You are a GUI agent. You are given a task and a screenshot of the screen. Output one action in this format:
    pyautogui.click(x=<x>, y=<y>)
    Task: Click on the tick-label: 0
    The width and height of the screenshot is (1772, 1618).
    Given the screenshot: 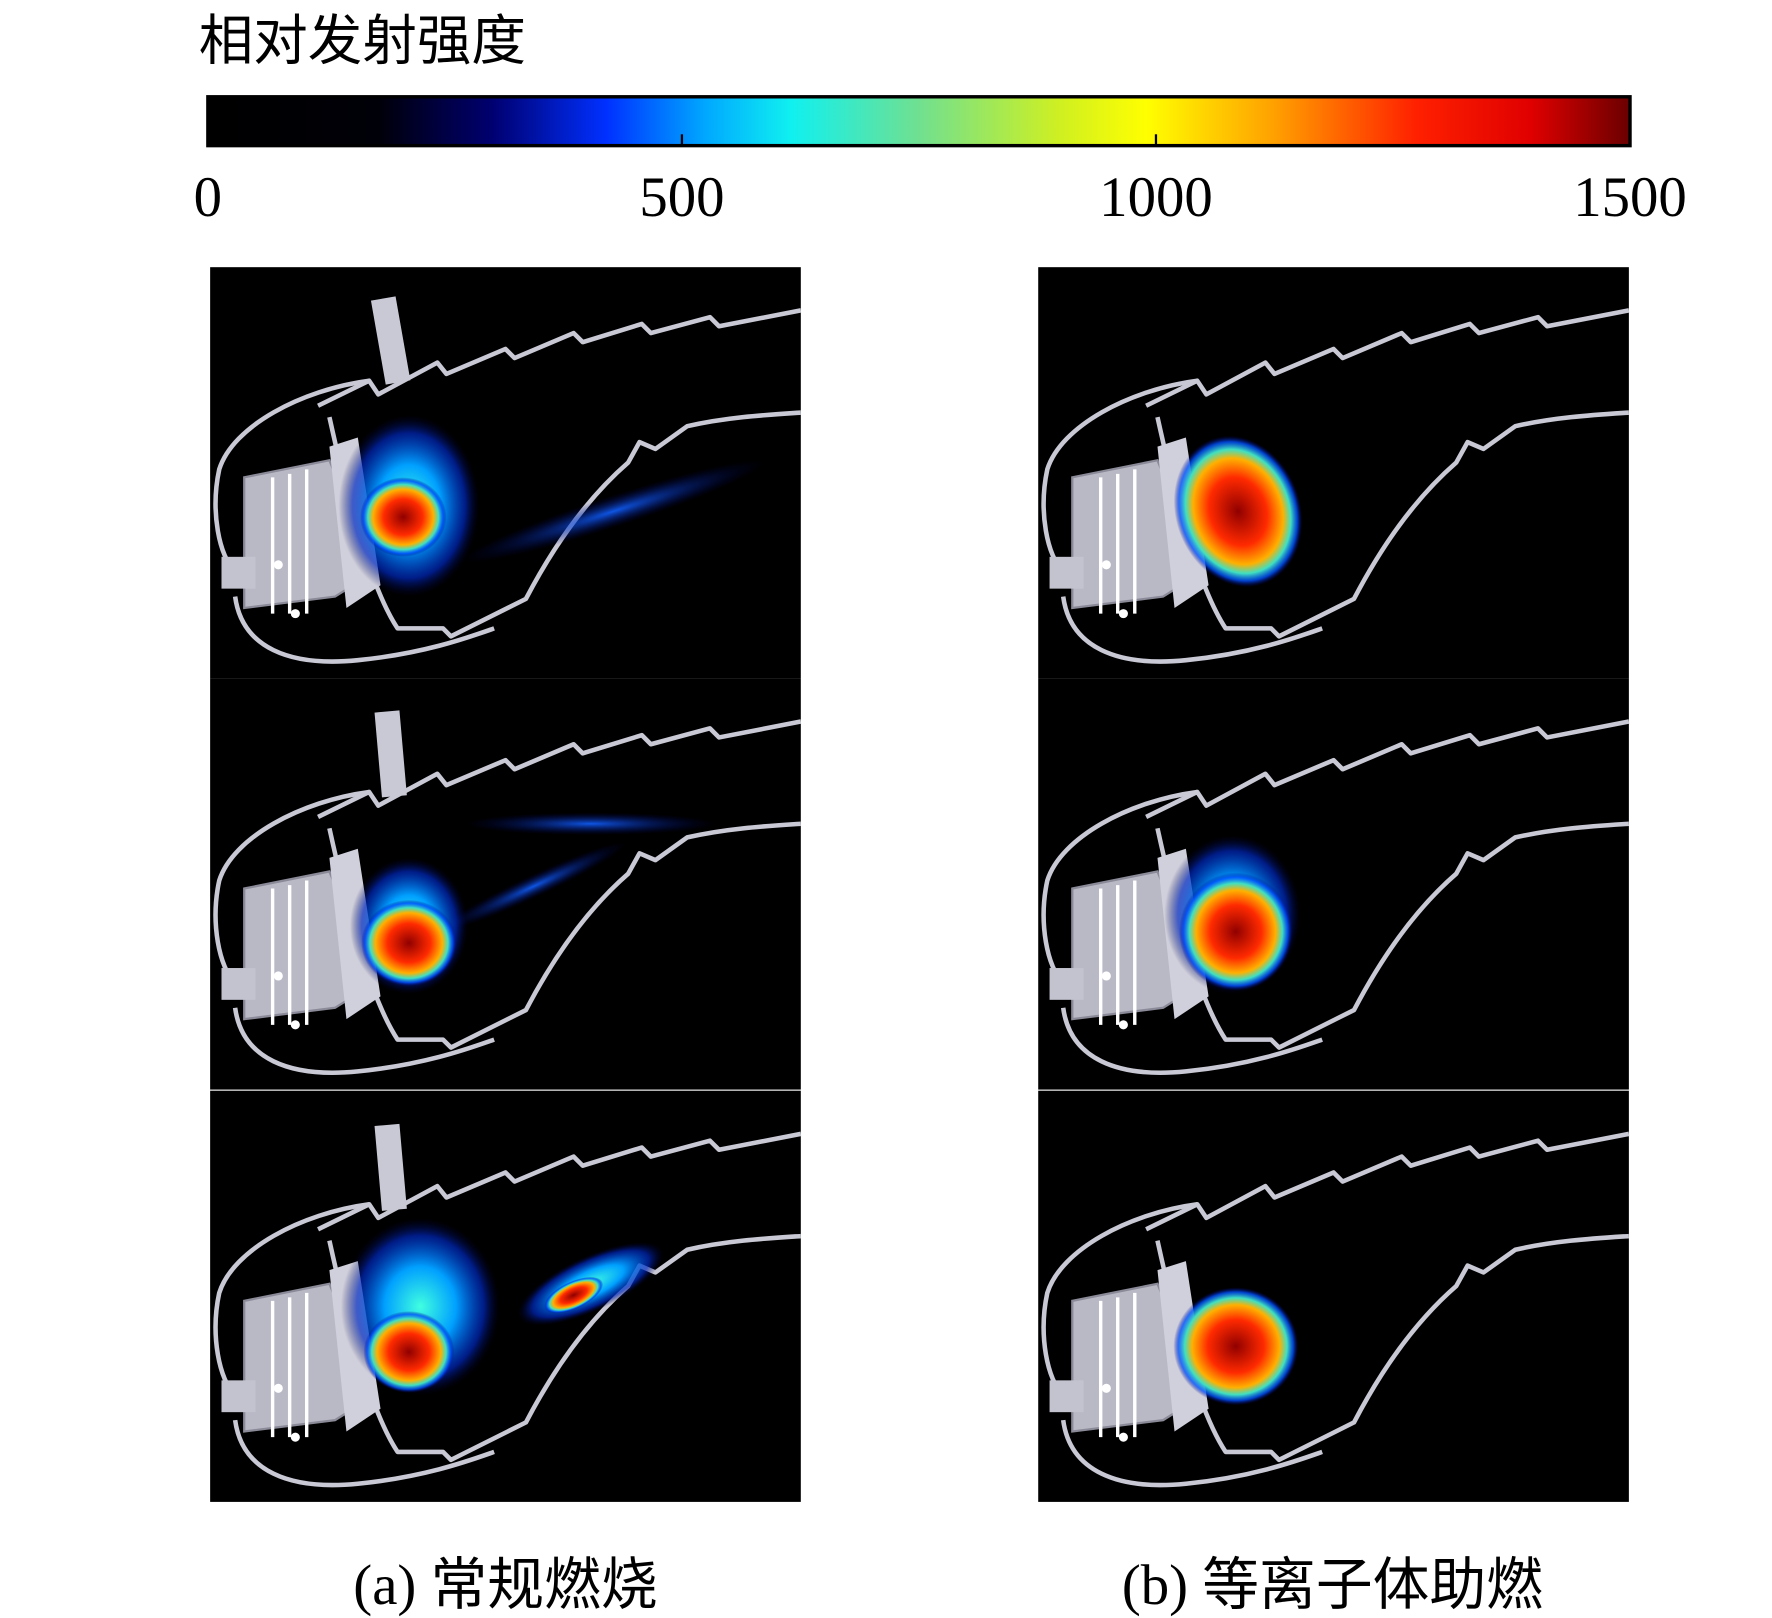 What is the action you would take?
    pyautogui.click(x=208, y=197)
    